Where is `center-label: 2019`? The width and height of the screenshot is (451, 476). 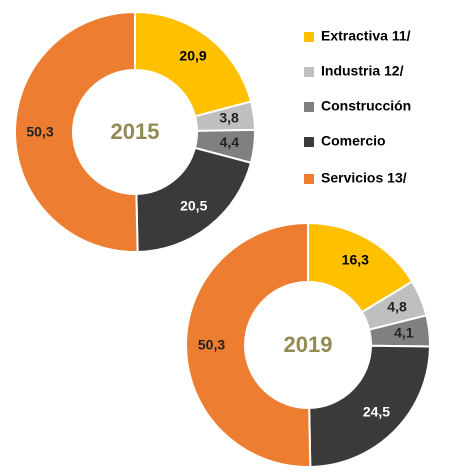 center-label: 2019 is located at coordinates (308, 344).